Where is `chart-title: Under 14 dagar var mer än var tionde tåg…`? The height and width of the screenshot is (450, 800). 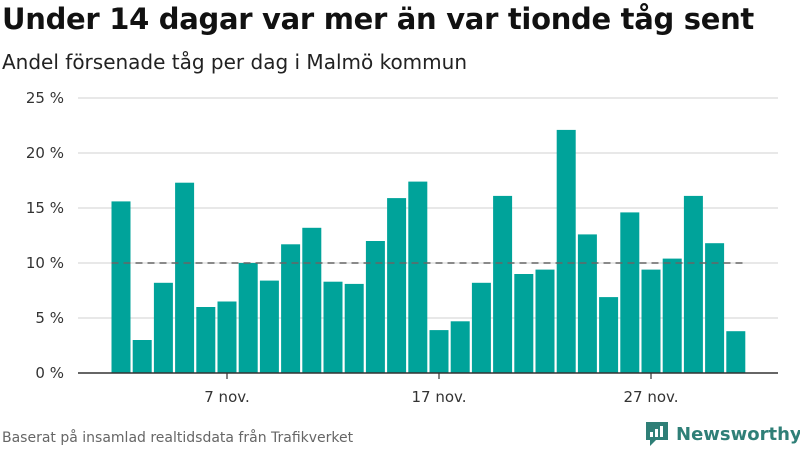 chart-title: Under 14 dagar var mer än var tionde tåg… is located at coordinates (378, 19).